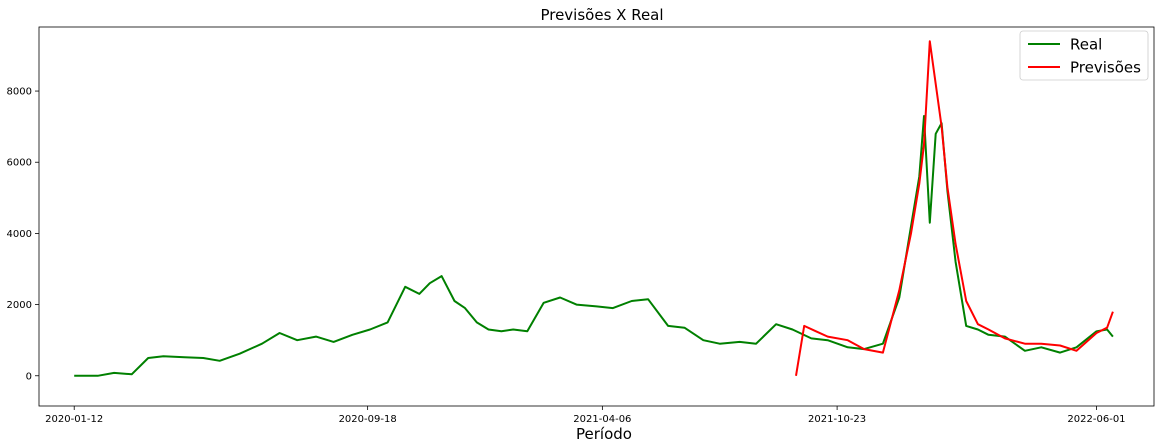  I want to click on y-tick-label: 0, so click(29, 376).